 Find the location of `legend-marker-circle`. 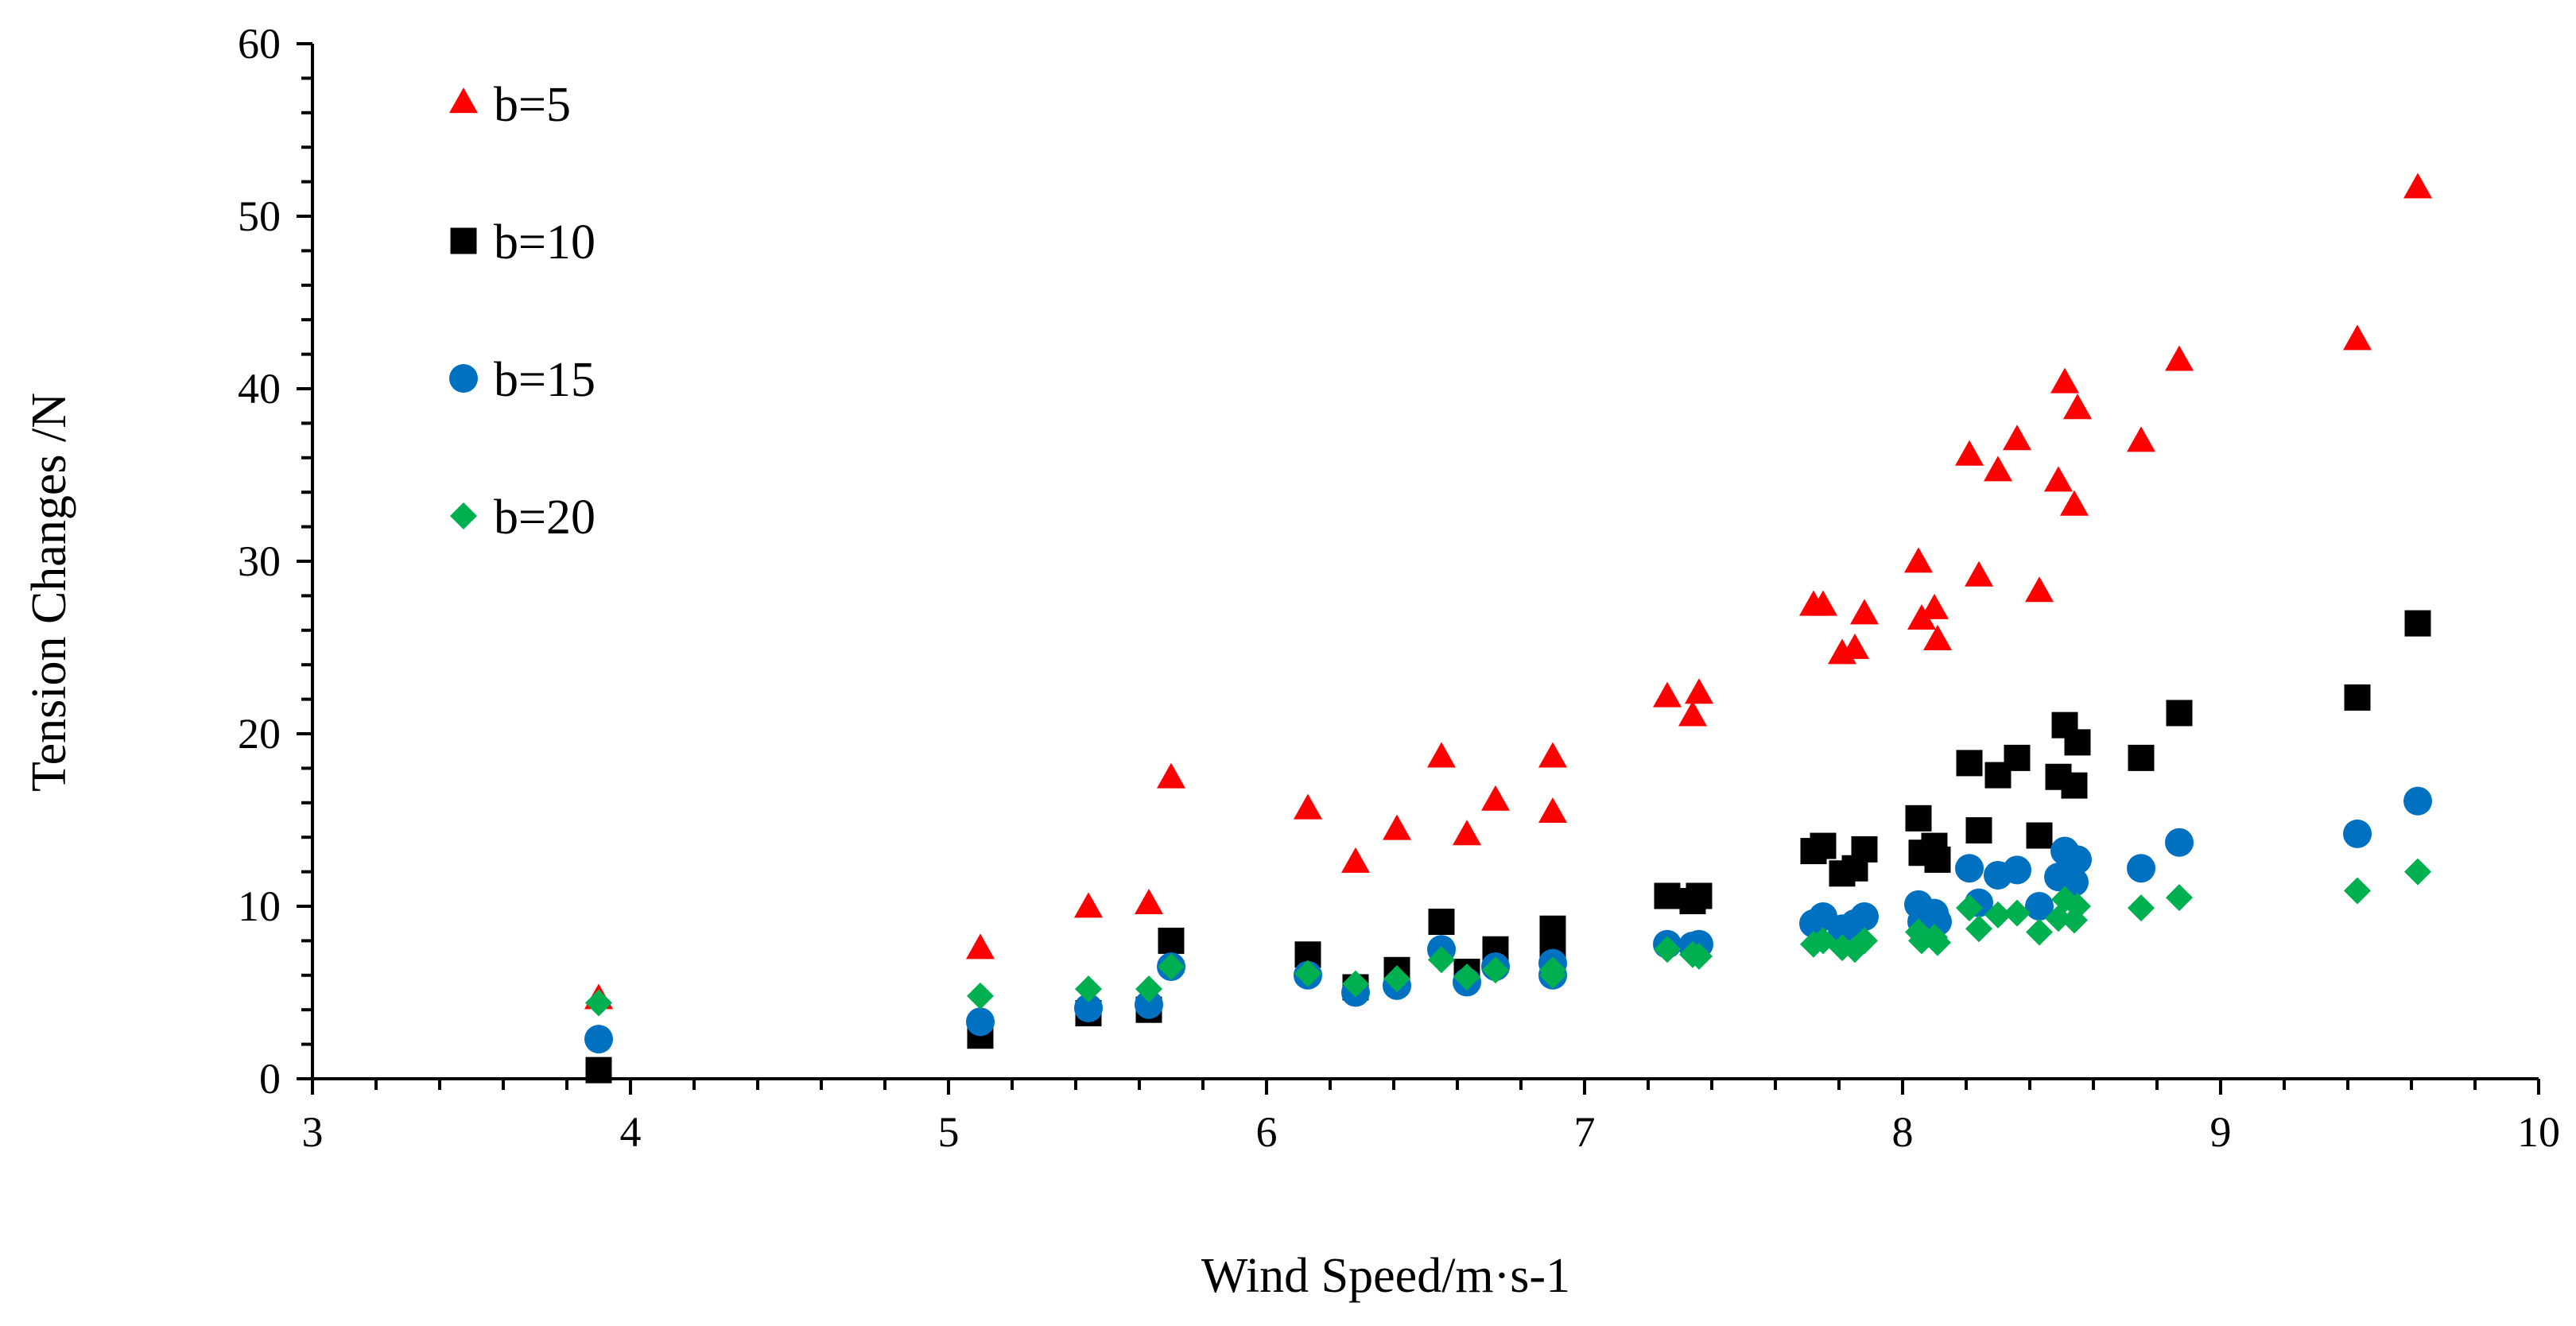

legend-marker-circle is located at coordinates (463, 378).